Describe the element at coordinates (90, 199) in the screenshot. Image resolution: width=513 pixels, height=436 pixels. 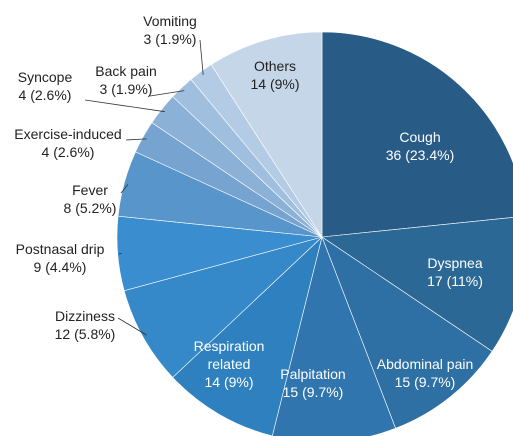
I see `slice-label: Fever 8 (5.2%)` at that location.